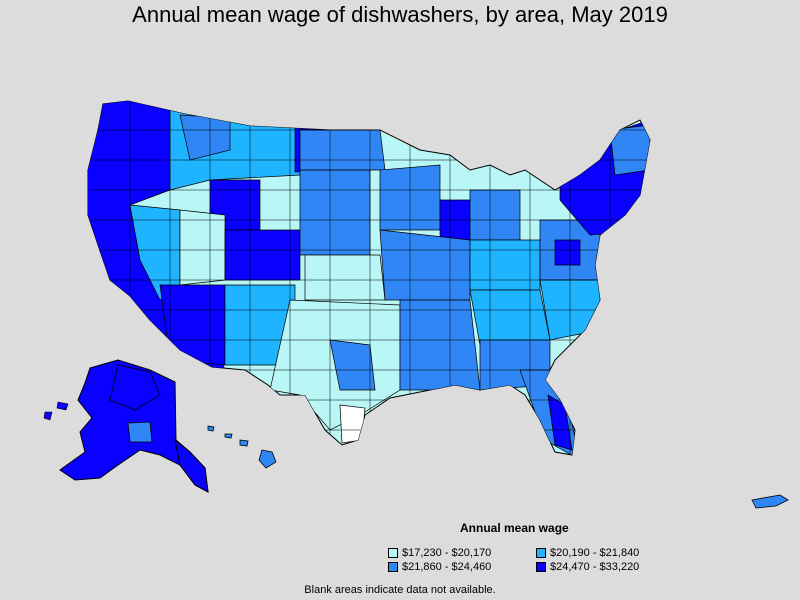 Image resolution: width=800 pixels, height=600 pixels. I want to click on legend-label-4: $24,470 - $33,220, so click(595, 567).